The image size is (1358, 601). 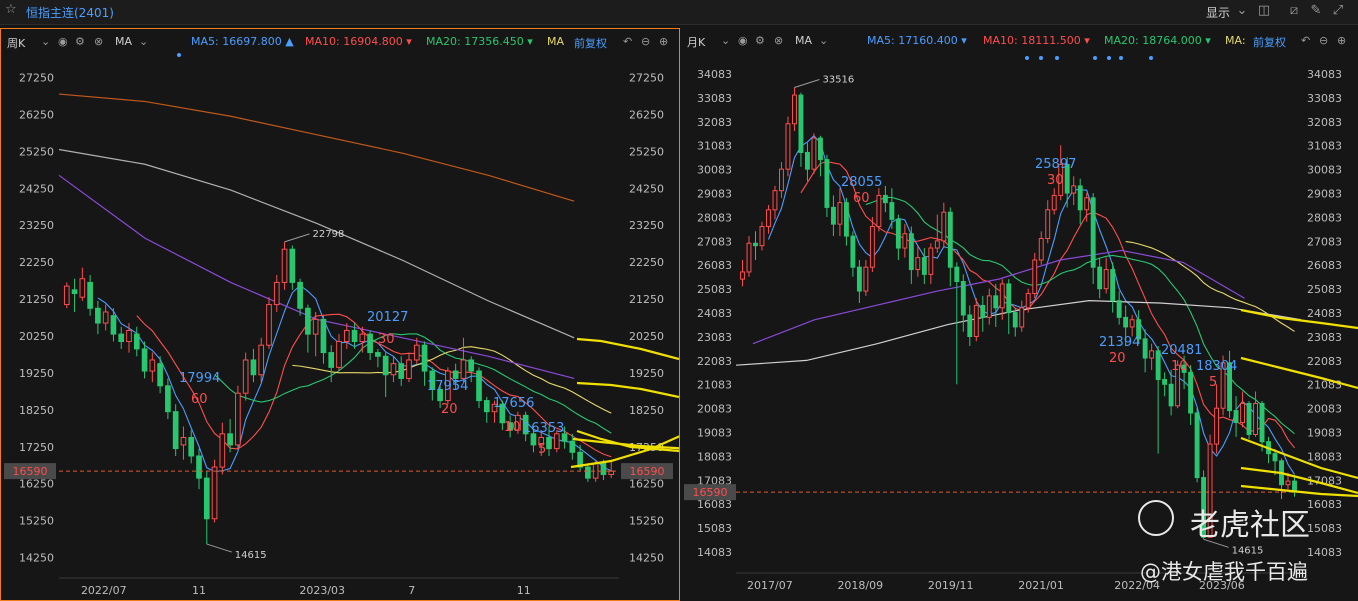 I want to click on period-selector: 周K, so click(x=16, y=43).